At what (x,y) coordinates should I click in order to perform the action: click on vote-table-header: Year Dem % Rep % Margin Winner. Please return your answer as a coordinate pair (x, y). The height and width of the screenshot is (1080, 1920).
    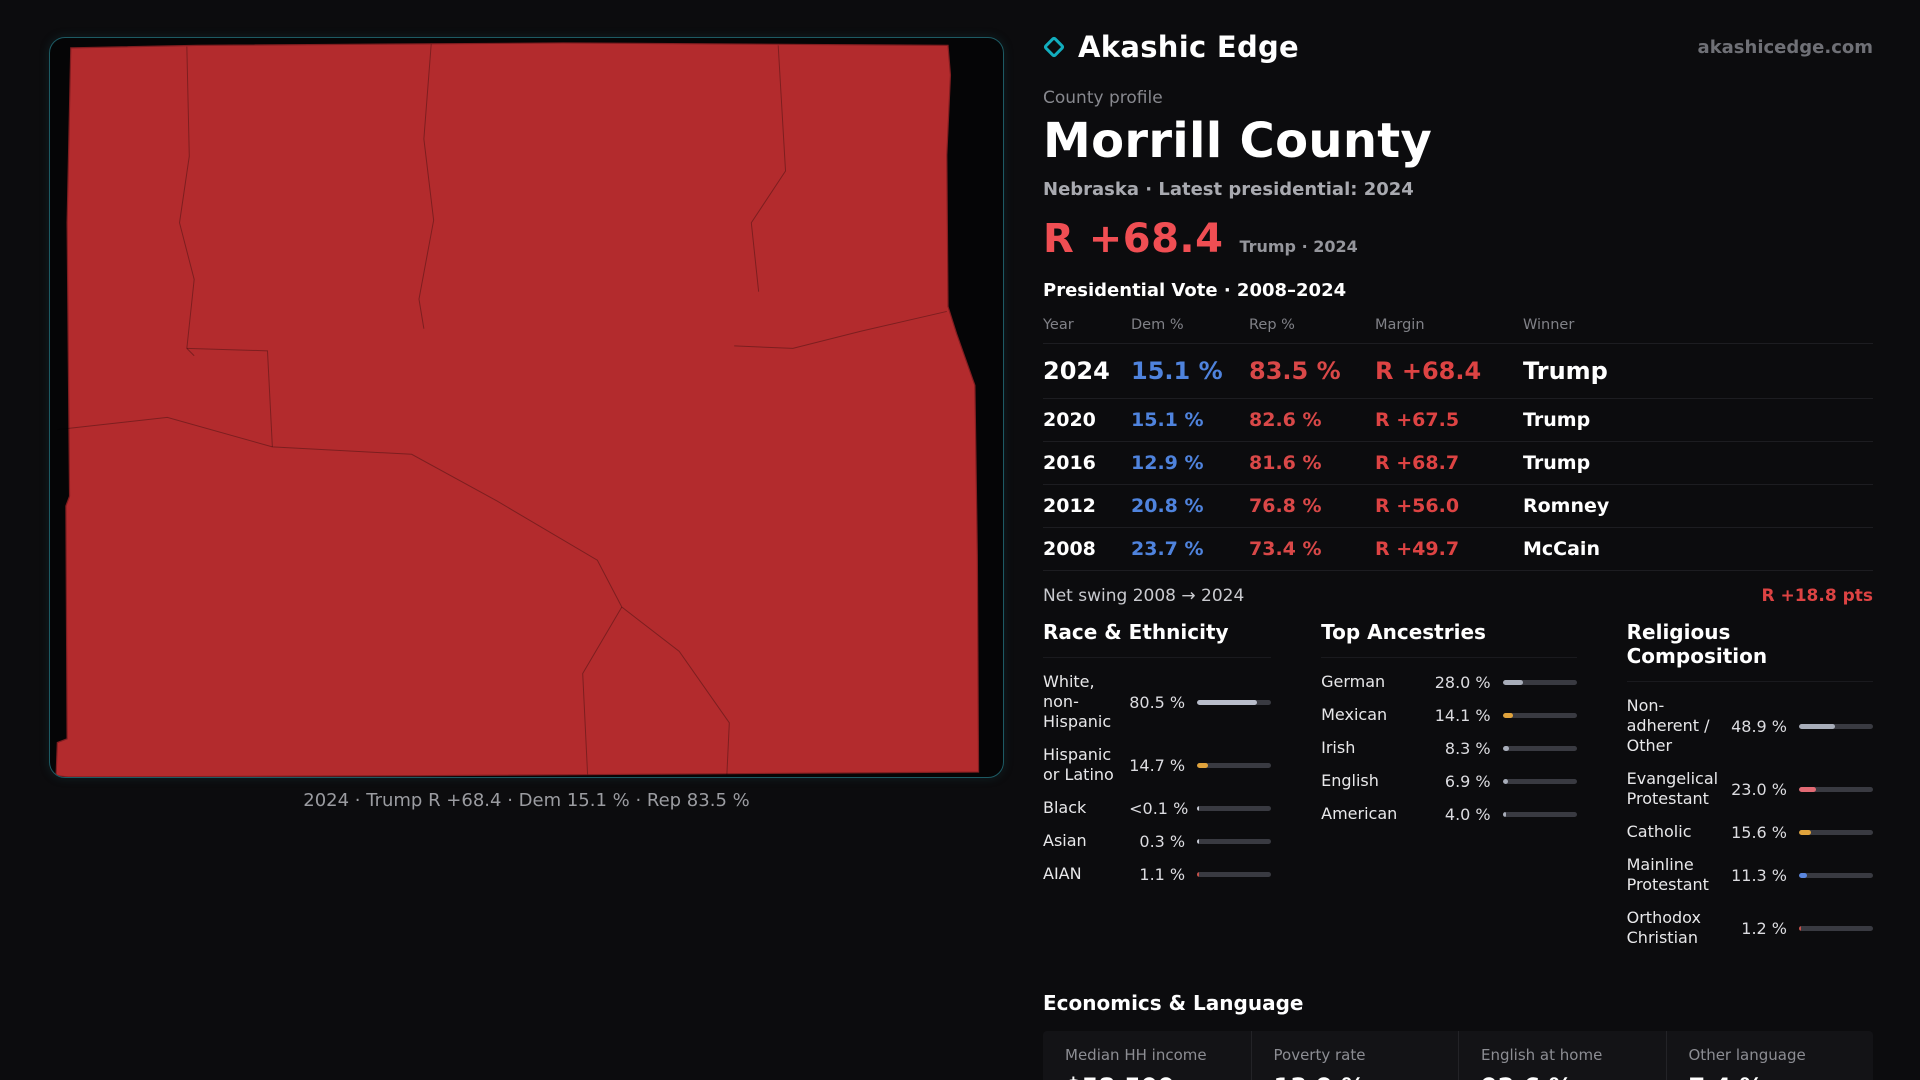
    Looking at the image, I should click on (1458, 330).